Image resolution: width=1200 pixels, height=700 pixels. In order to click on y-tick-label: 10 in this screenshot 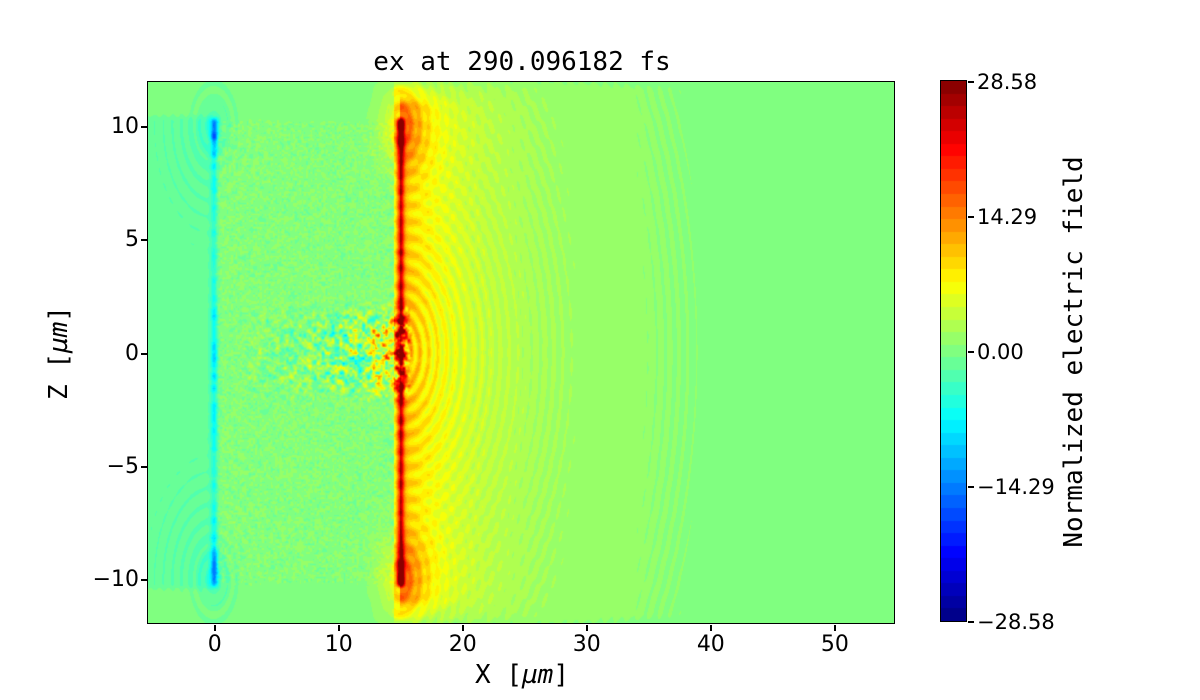, I will do `click(125, 126)`.